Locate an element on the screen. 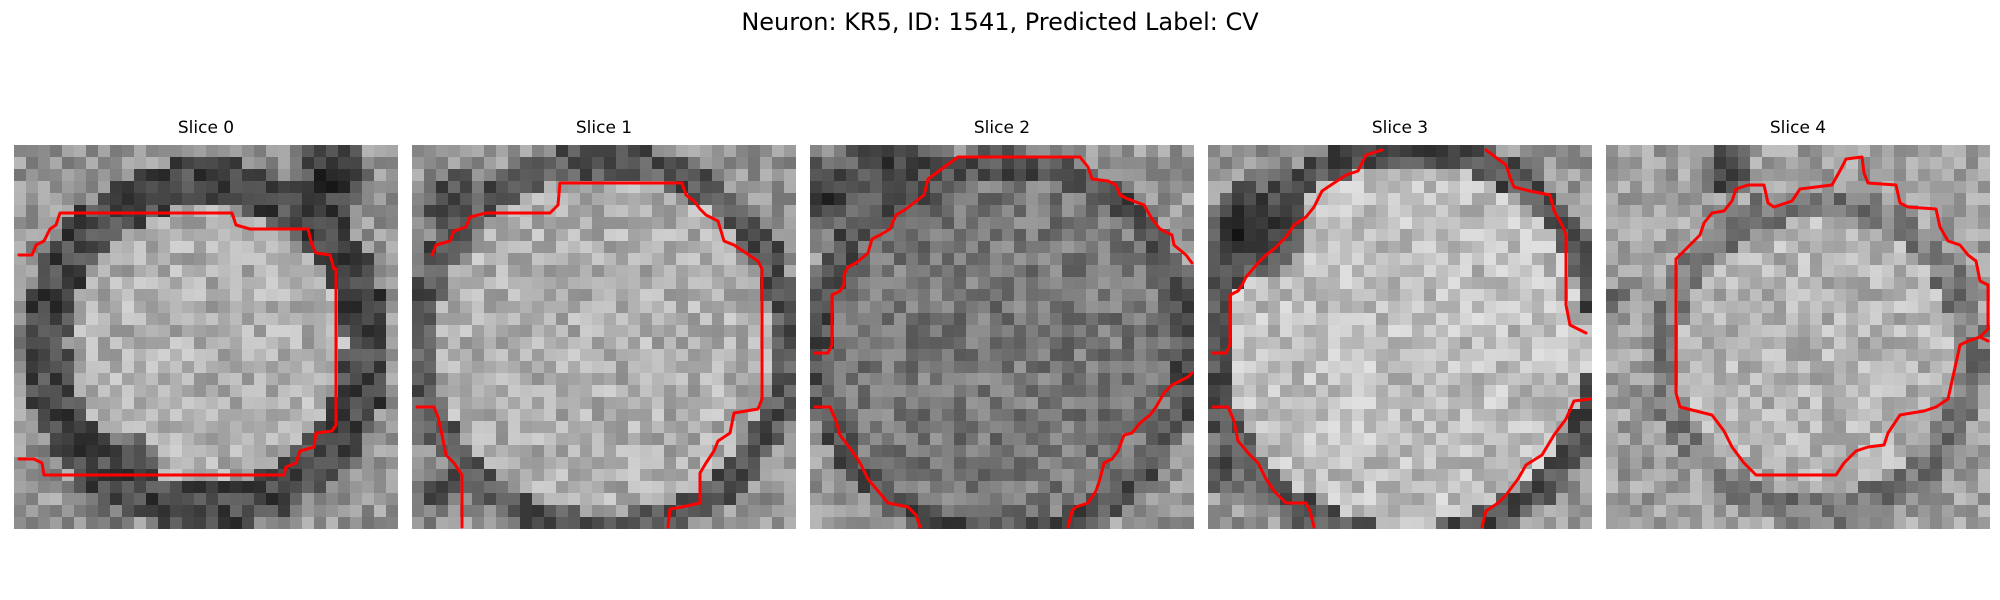 The image size is (2000, 600). segmentation-contour is located at coordinates (597, 355).